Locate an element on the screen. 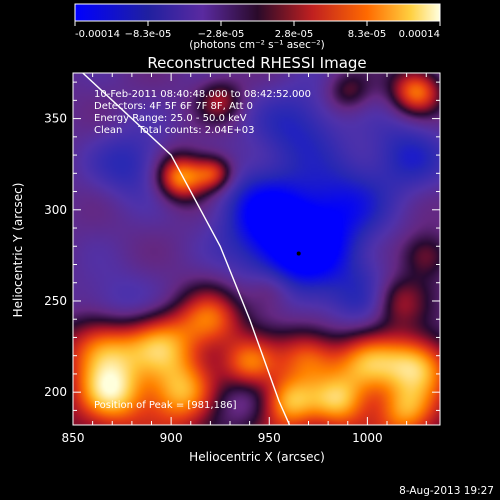  peak-position-label: Position of Peak = [981,186] is located at coordinates (165, 405).